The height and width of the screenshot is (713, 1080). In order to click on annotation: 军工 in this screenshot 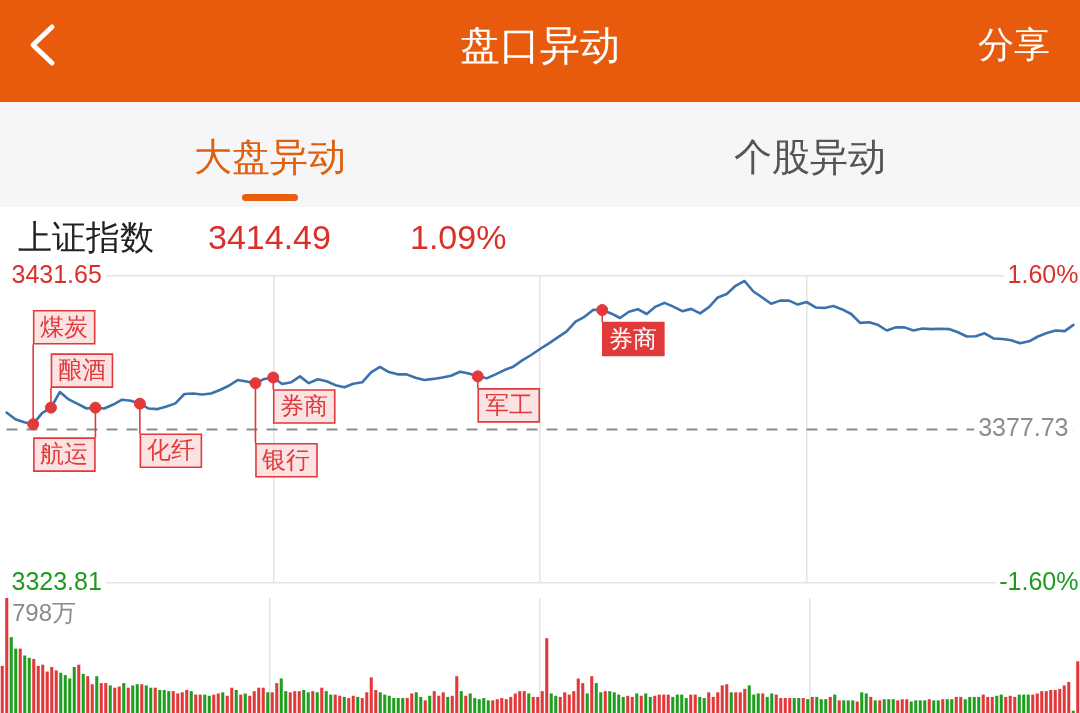, I will do `click(508, 404)`.